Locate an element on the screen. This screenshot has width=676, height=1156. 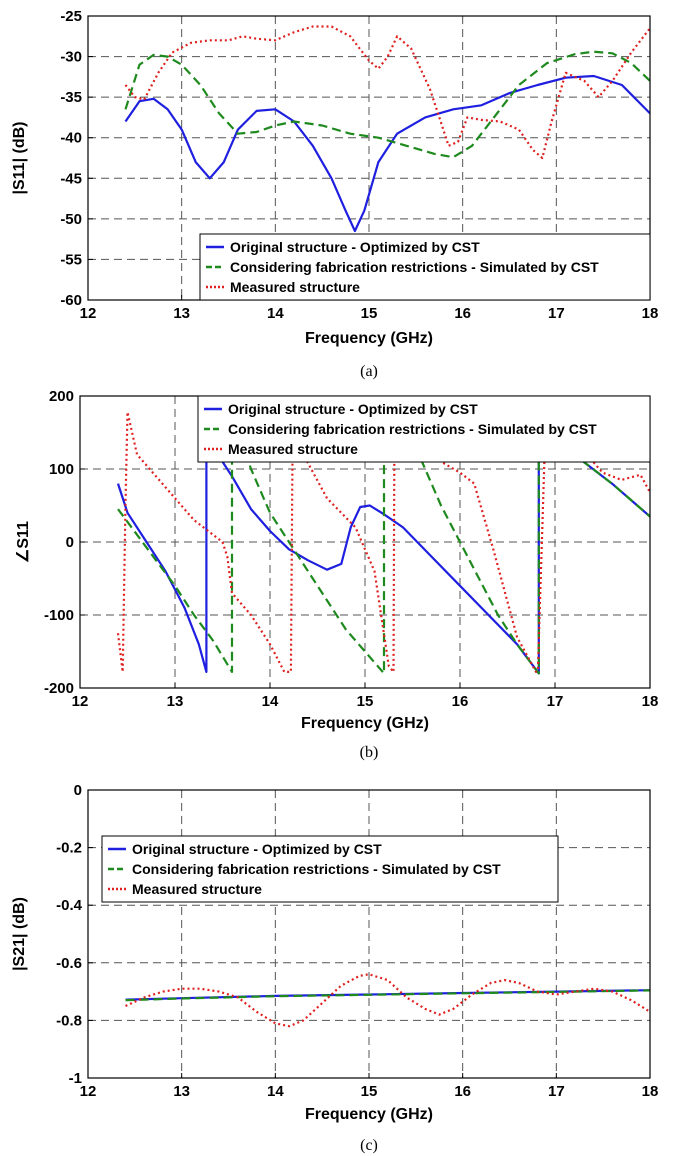
y-tick-label: -40 is located at coordinates (71, 138).